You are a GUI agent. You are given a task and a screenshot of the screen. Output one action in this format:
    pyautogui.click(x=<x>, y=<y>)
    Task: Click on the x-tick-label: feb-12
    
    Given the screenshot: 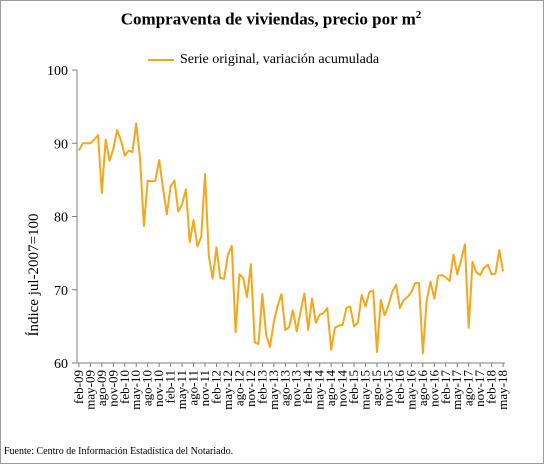 What is the action you would take?
    pyautogui.click(x=215, y=387)
    